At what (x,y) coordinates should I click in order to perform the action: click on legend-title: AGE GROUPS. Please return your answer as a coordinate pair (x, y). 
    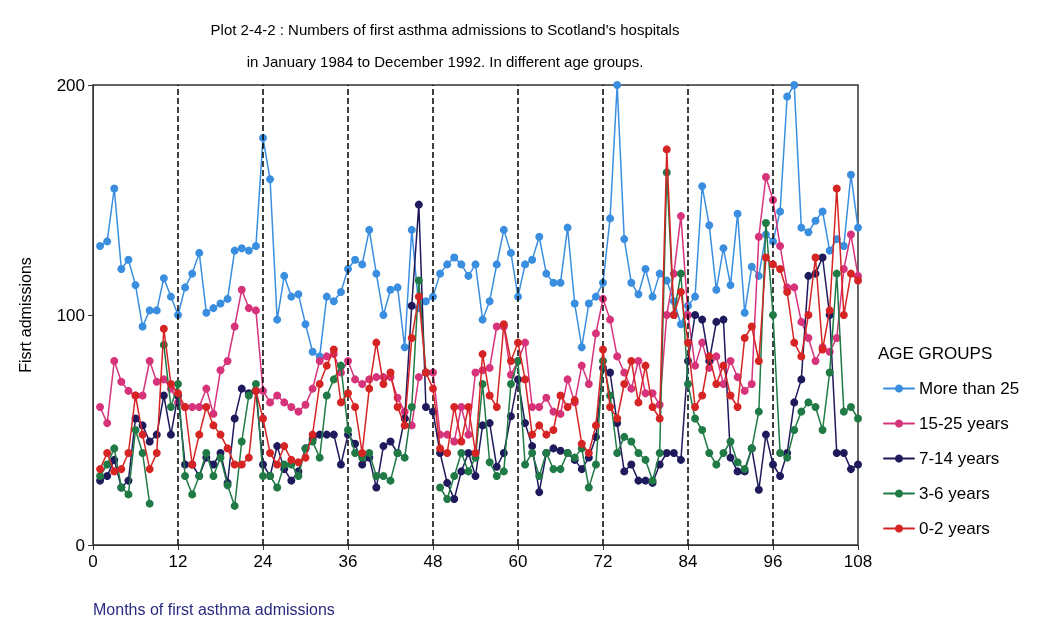
    Looking at the image, I should click on (935, 353).